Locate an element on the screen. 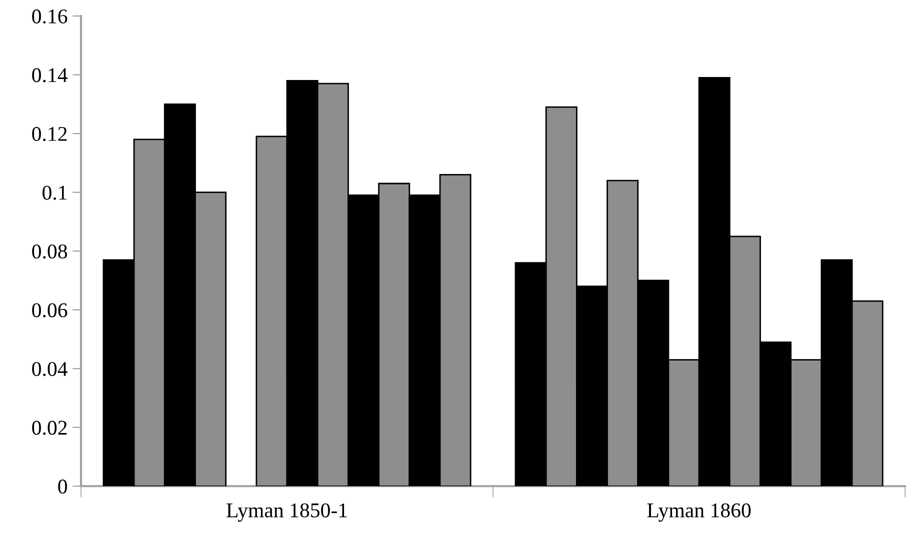 Image resolution: width=906 pixels, height=545 pixels. y-tick-label: 0.02 is located at coordinates (49, 427).